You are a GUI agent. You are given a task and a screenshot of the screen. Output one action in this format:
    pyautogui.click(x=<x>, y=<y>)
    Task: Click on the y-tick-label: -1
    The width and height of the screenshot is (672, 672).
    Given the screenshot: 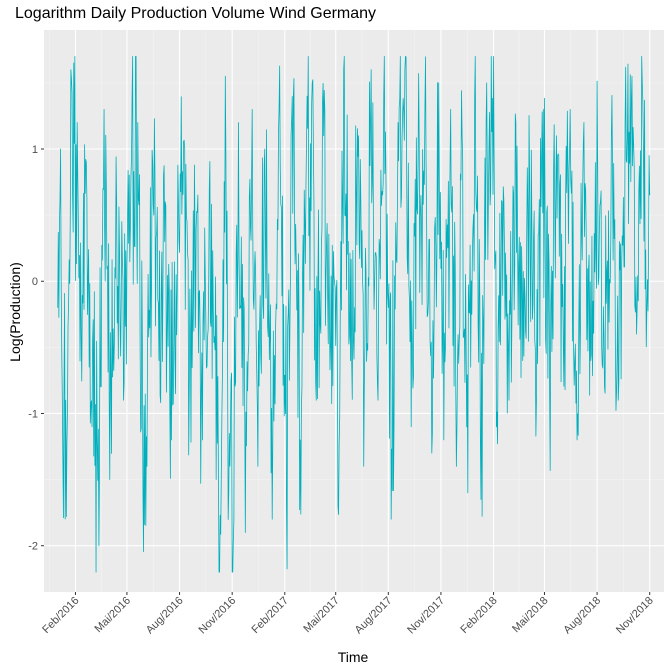 What is the action you would take?
    pyautogui.click(x=33, y=414)
    